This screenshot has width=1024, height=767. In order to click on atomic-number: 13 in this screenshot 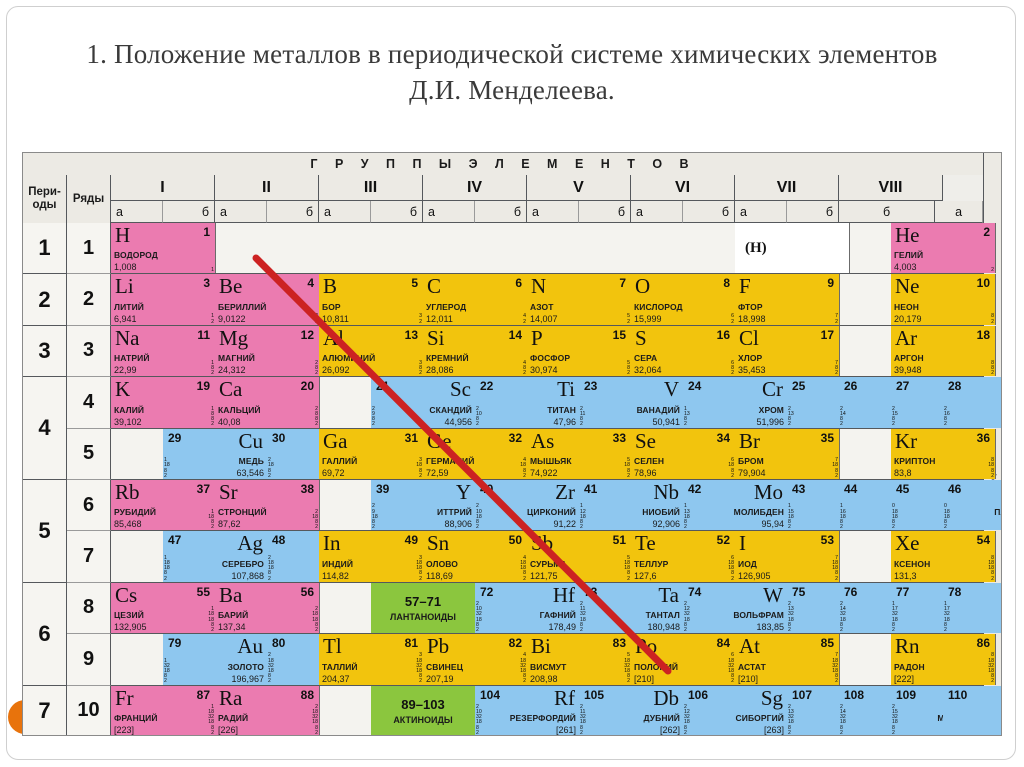, I will do `click(411, 334)`.